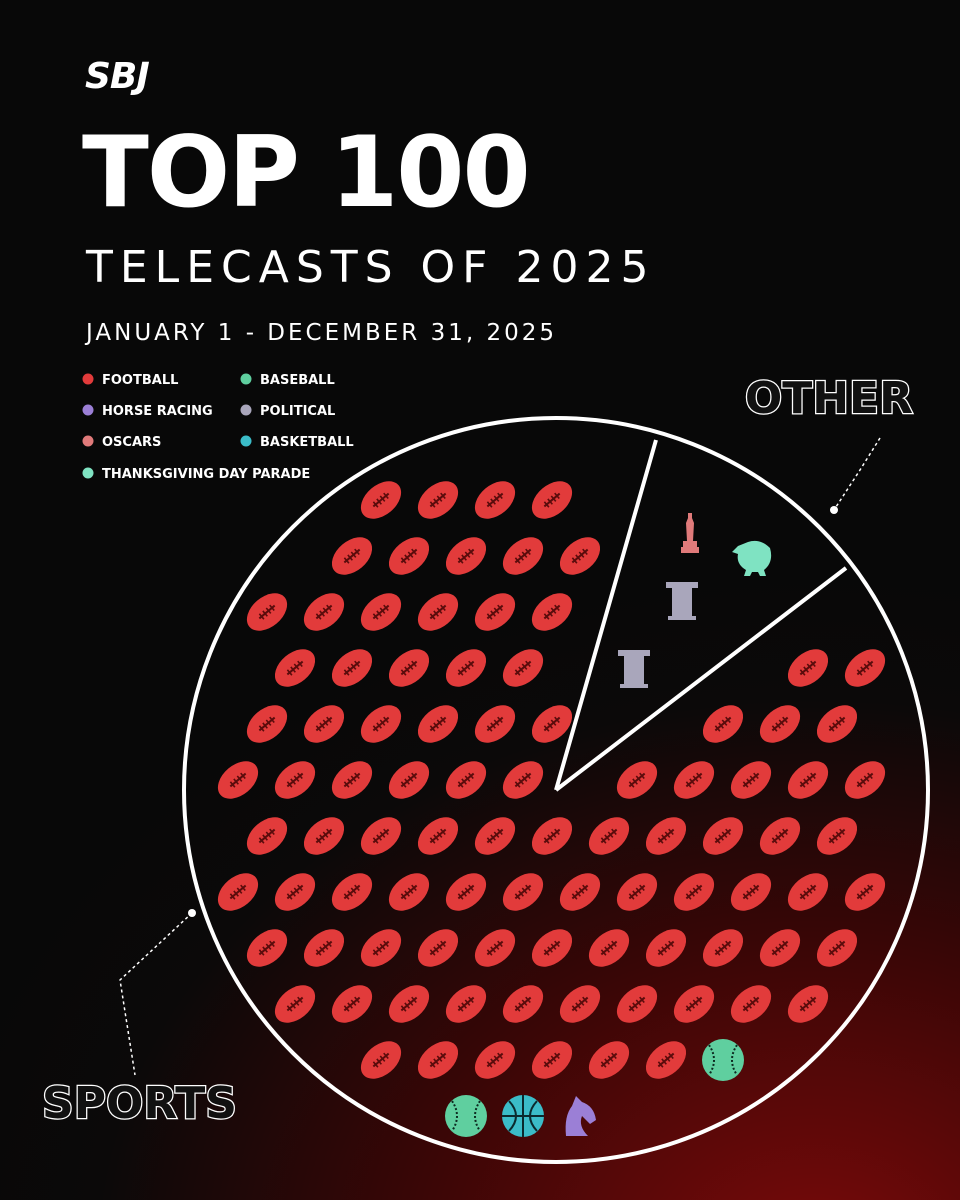 This screenshot has height=1200, width=960. What do you see at coordinates (370, 267) in the screenshot?
I see `subtitle: TELECASTS OF 2025` at bounding box center [370, 267].